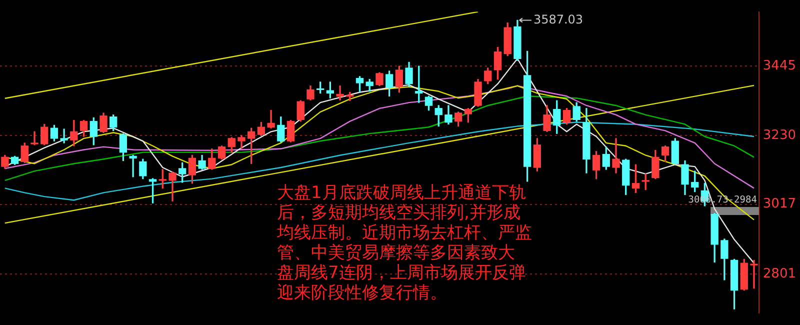 Image resolution: width=800 pixels, height=325 pixels. What do you see at coordinates (402, 273) in the screenshot?
I see `annotation: 盘周线7连阴，上周市场展开反弹` at bounding box center [402, 273].